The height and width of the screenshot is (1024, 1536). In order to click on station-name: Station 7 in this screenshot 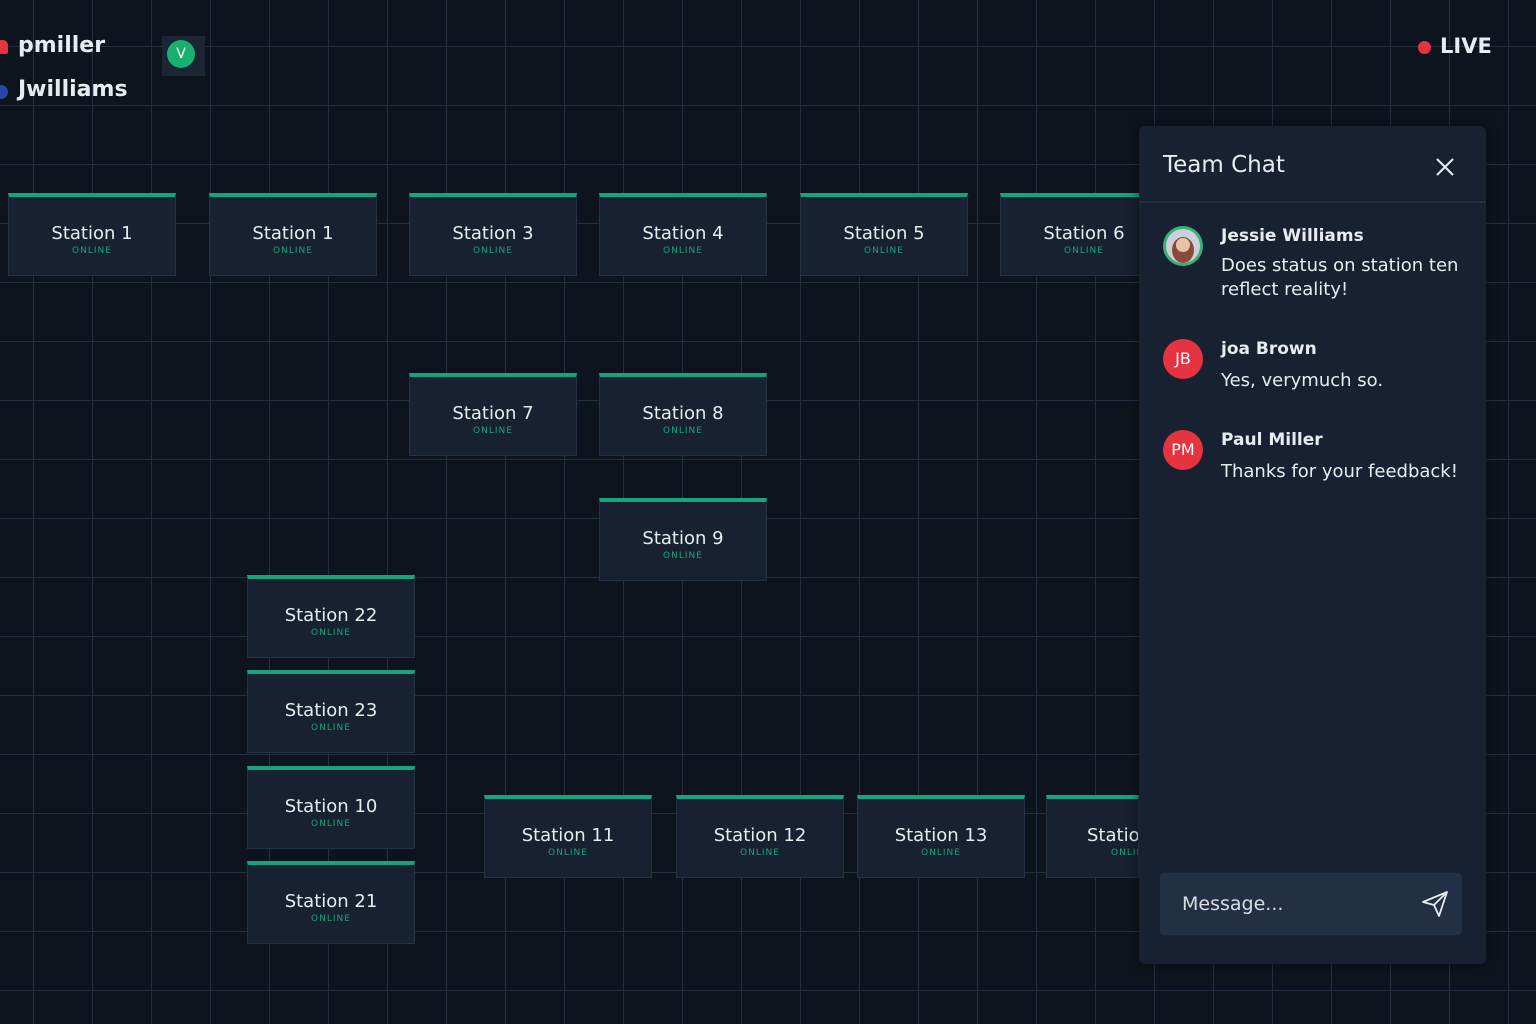, I will do `click(493, 413)`.